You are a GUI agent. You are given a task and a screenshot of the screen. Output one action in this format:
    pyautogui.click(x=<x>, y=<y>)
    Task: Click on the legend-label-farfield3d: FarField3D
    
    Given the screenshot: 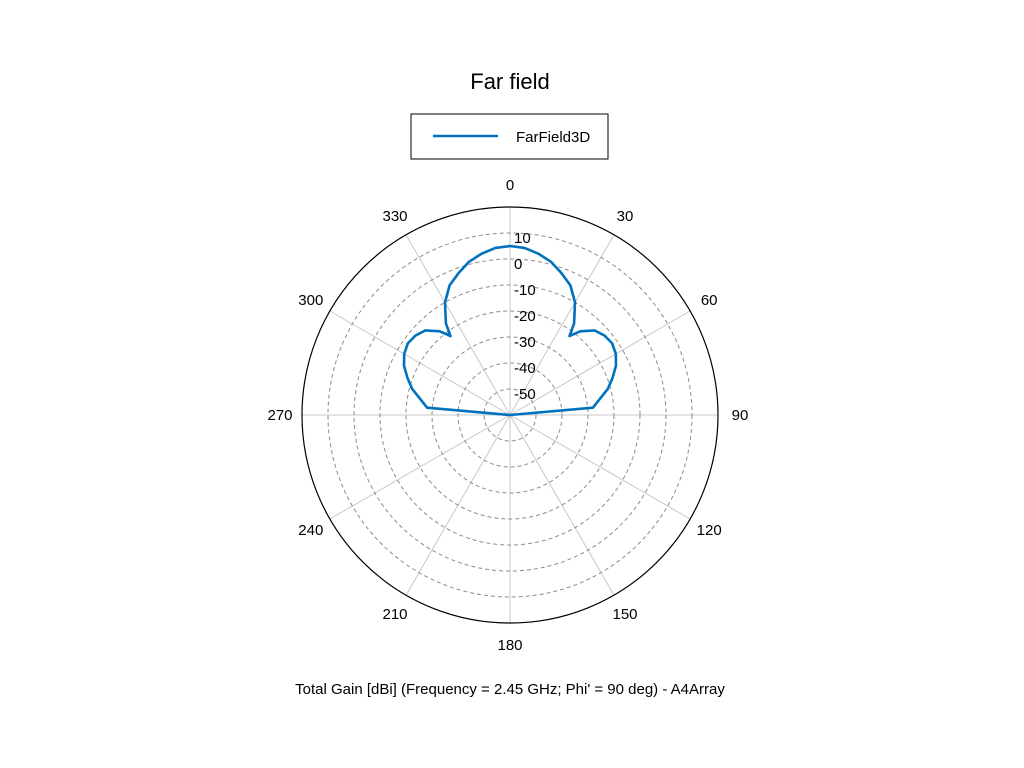 What is the action you would take?
    pyautogui.click(x=553, y=137)
    